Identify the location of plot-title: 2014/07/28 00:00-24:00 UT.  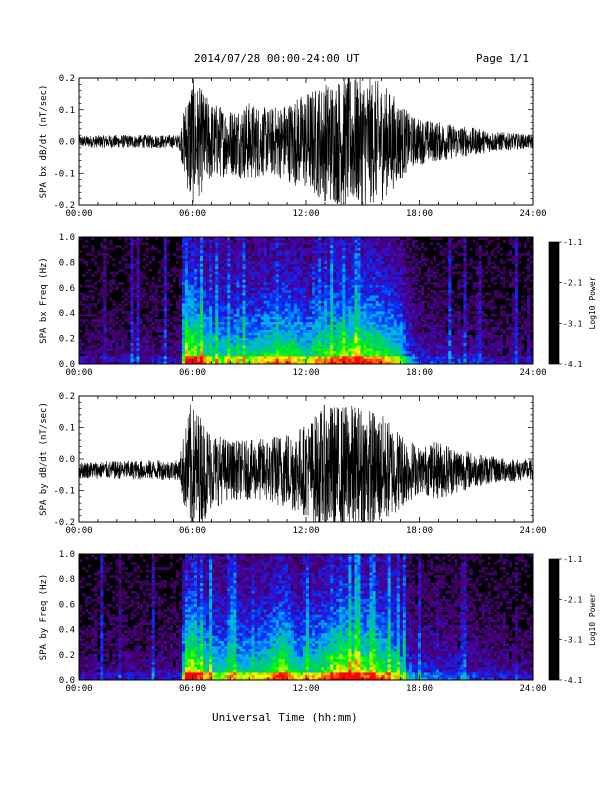
(277, 58).